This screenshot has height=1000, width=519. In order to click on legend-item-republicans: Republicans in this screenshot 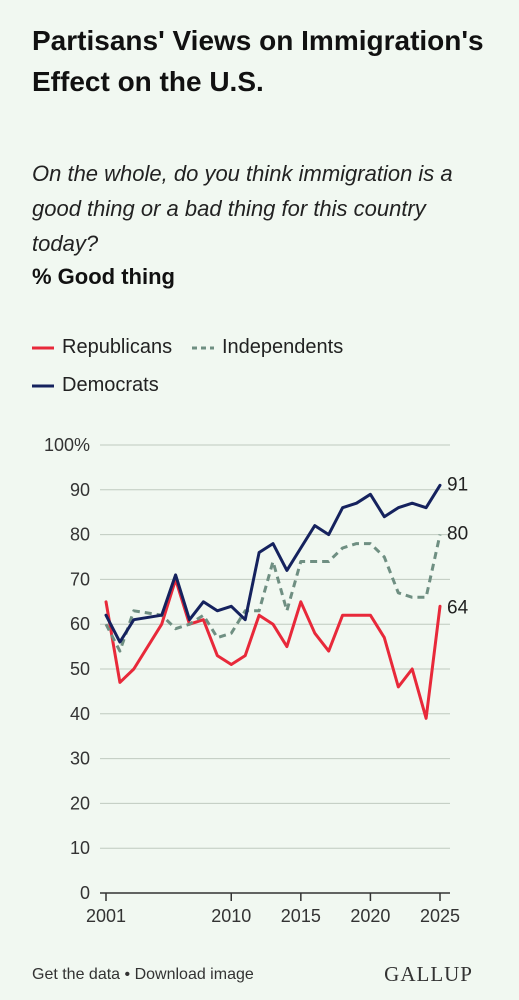, I will do `click(102, 347)`.